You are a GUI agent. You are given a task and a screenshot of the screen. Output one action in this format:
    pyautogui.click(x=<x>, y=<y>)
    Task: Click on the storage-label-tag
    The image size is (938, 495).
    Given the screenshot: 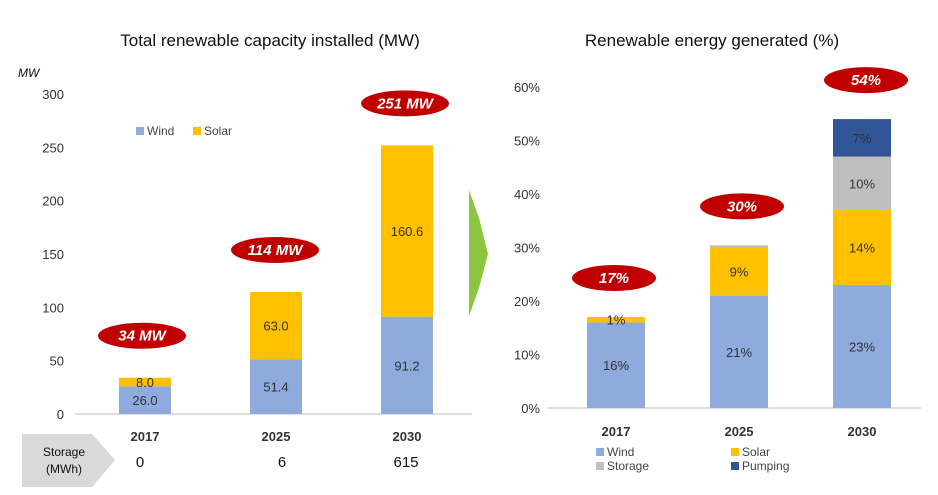 What is the action you would take?
    pyautogui.click(x=68, y=460)
    